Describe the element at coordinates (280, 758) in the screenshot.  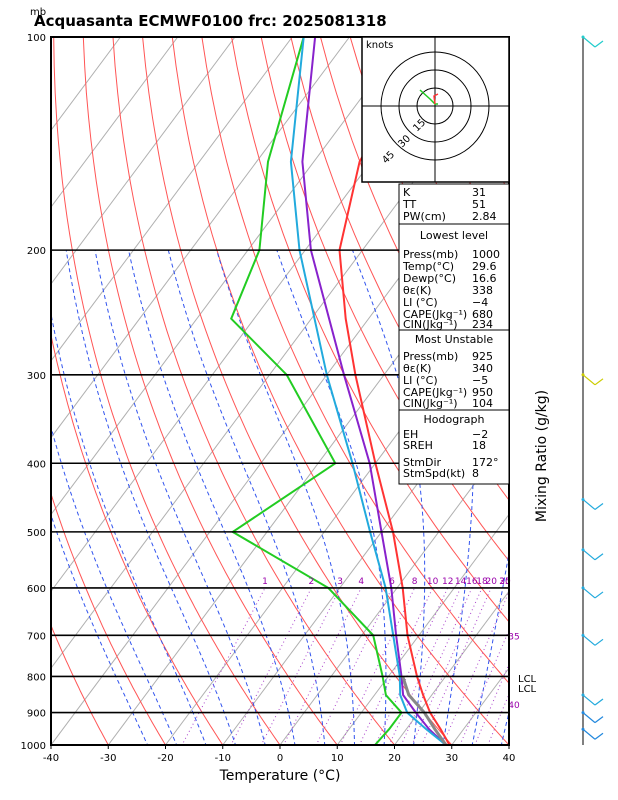
I see `temperature-tick-label: 0` at that location.